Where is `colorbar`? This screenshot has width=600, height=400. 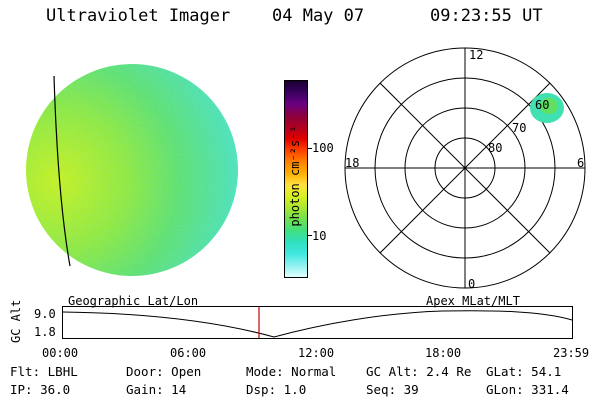
colorbar is located at coordinates (296, 179).